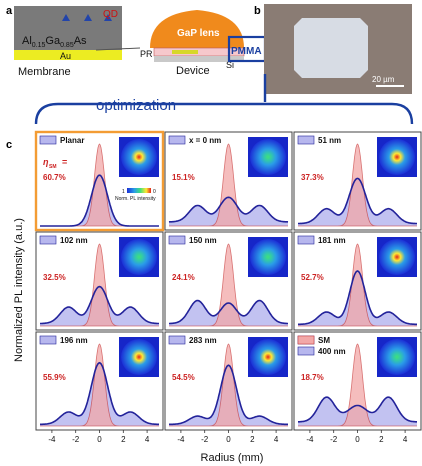 This screenshot has height=466, width=422. What do you see at coordinates (9, 11) in the screenshot?
I see `panel-label-a: a` at bounding box center [9, 11].